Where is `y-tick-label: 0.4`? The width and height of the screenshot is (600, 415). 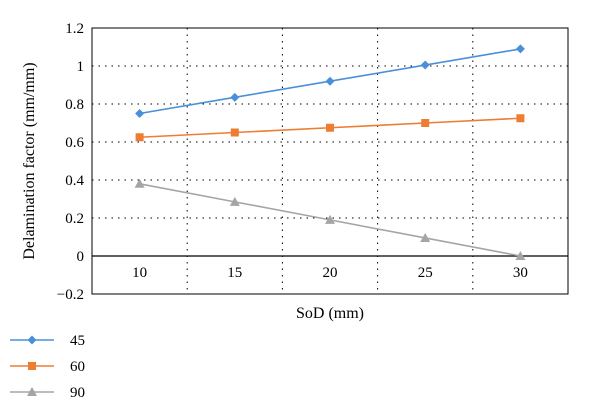 y-tick-label: 0.4 is located at coordinates (74, 181).